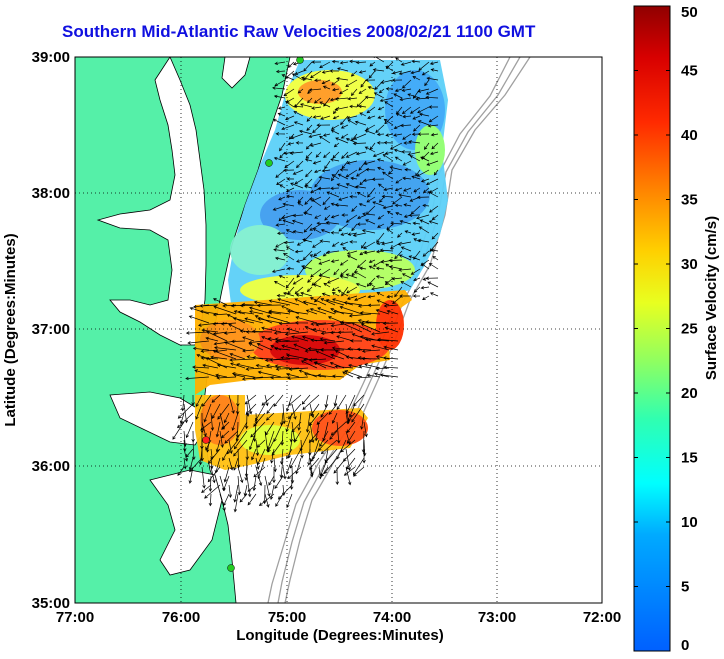 The height and width of the screenshot is (659, 724). Describe the element at coordinates (602, 617) in the screenshot. I see `x-tick-label: 72:00` at that location.